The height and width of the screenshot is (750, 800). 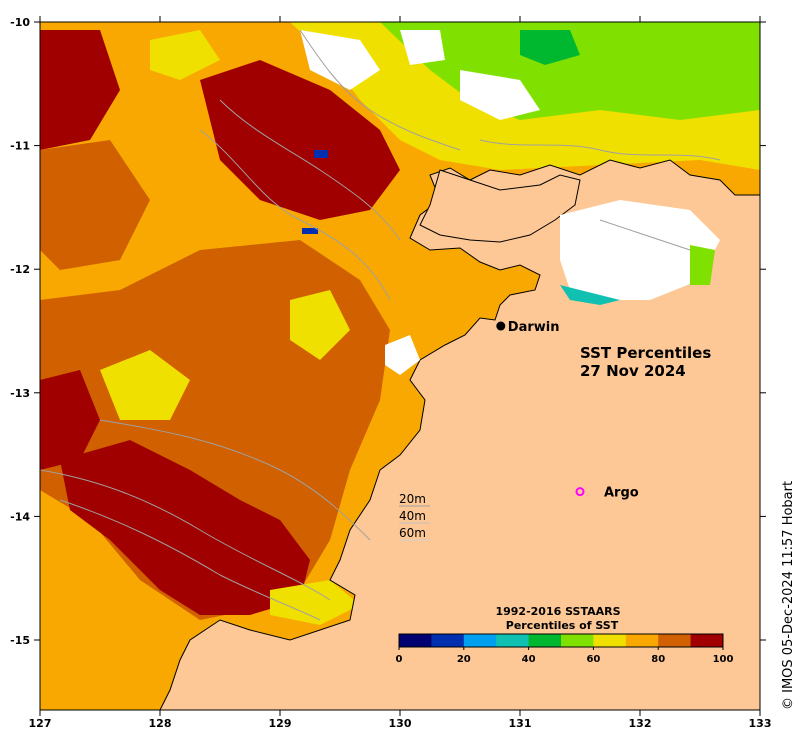 I want to click on depth-label-40m: 40m, so click(x=412, y=516).